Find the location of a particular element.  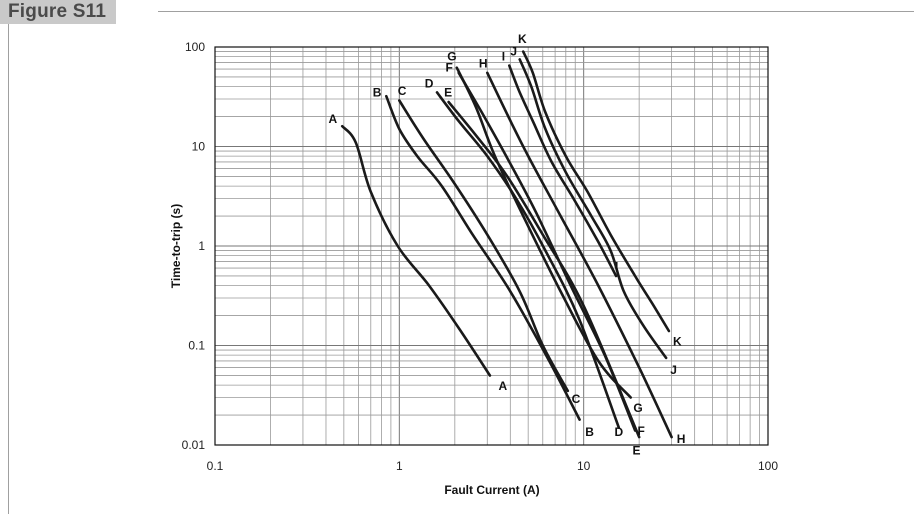

x-tick-label: 1 is located at coordinates (399, 466).